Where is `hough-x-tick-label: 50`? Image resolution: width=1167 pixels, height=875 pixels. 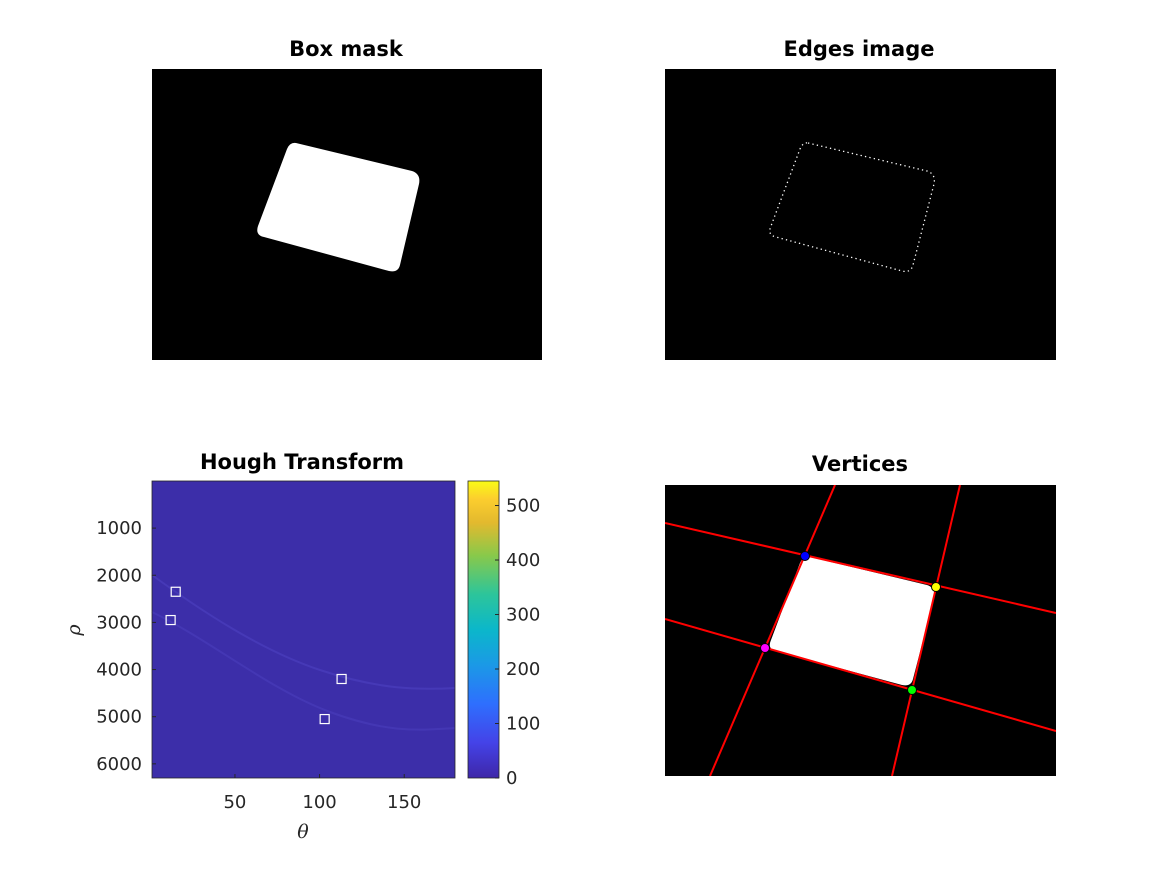
hough-x-tick-label: 50 is located at coordinates (234, 802).